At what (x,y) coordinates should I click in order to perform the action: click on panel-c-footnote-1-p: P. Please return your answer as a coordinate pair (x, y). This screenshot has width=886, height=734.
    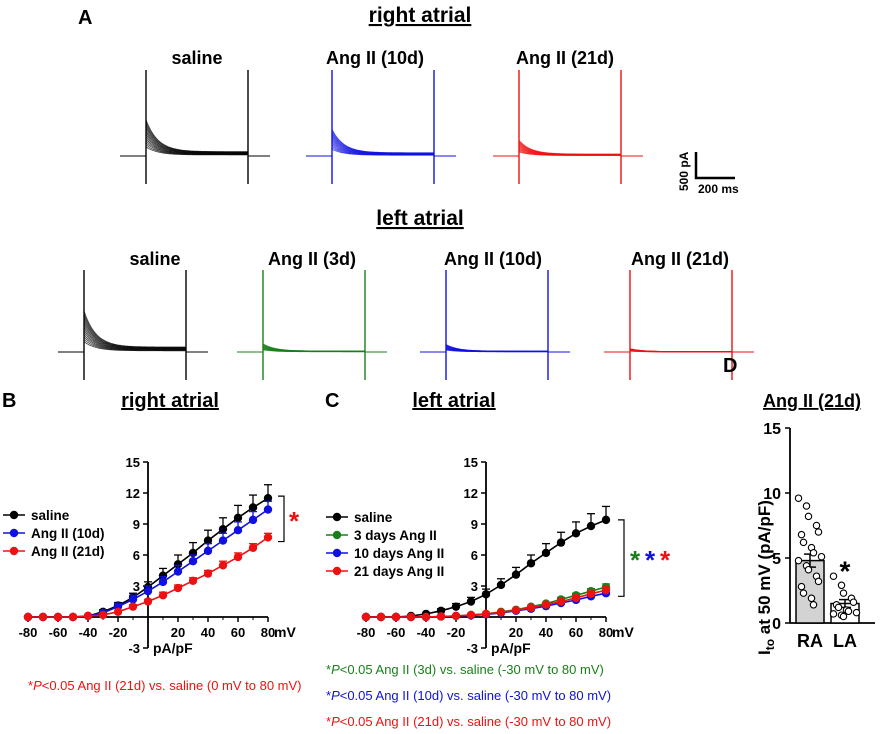
    Looking at the image, I should click on (335, 669).